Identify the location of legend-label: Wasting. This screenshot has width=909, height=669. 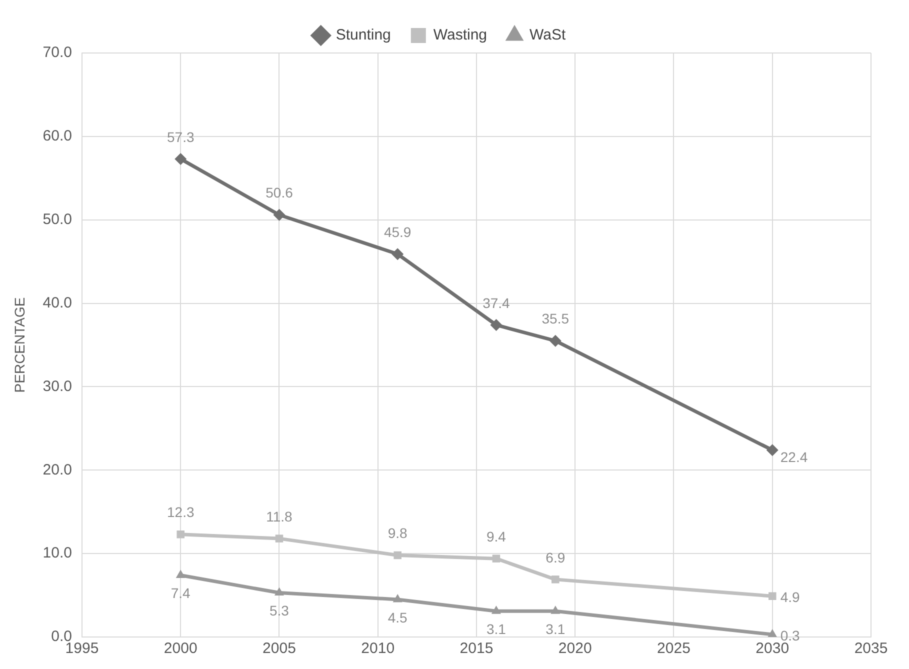
(460, 35).